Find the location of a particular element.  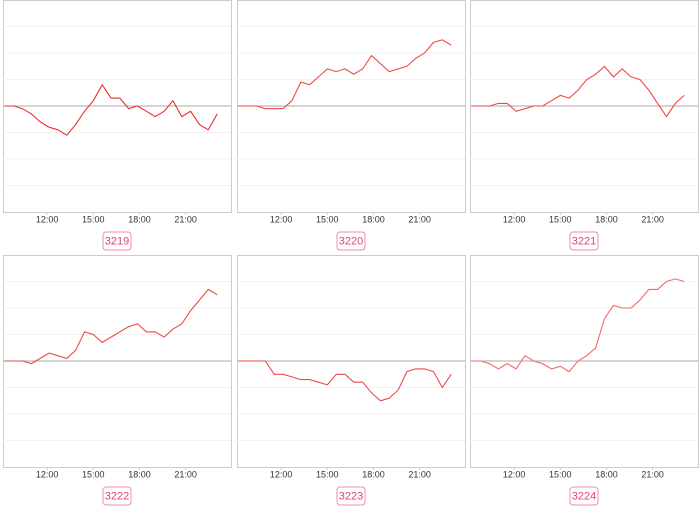

chart-label: 3222 is located at coordinates (117, 496).